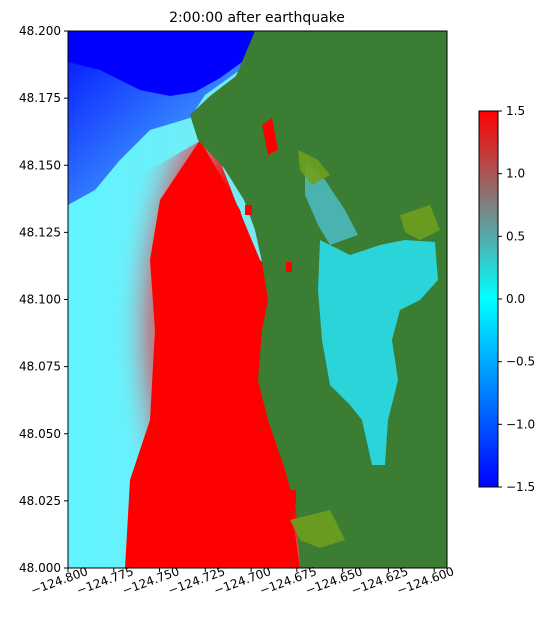  Describe the element at coordinates (257, 18) in the screenshot. I see `chart-title: 2:00:00 after earthquake` at that location.